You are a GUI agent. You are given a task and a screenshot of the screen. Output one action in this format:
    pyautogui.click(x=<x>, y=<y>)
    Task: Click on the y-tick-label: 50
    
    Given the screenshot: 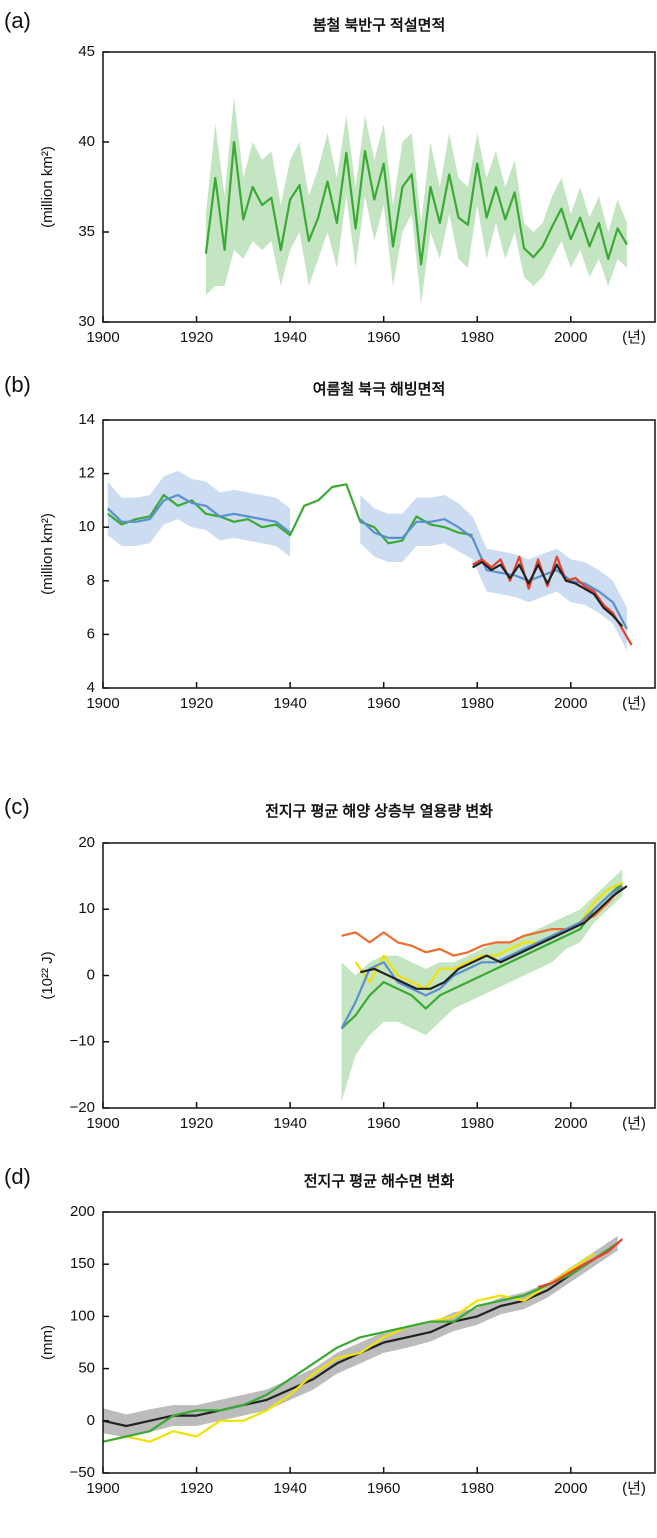 What is the action you would take?
    pyautogui.click(x=86, y=1368)
    